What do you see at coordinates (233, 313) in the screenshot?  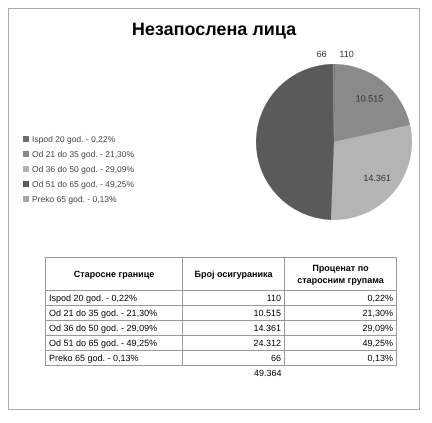 I see `text: 10.515` at bounding box center [233, 313].